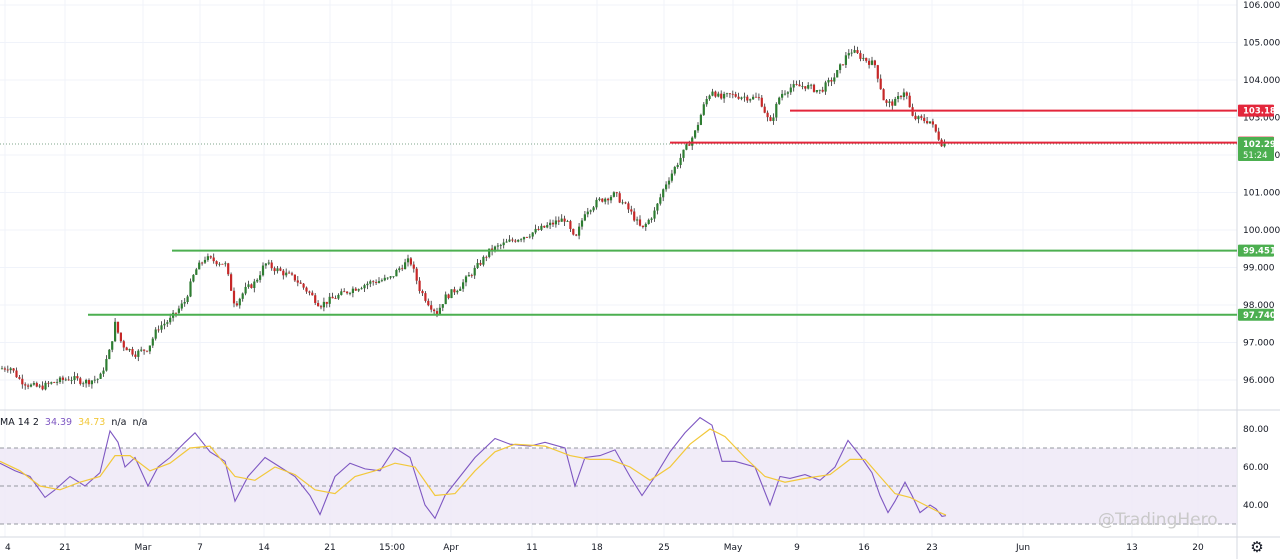 This screenshot has width=1280, height=559. What do you see at coordinates (597, 548) in the screenshot?
I see `time-axis-label: 18` at bounding box center [597, 548].